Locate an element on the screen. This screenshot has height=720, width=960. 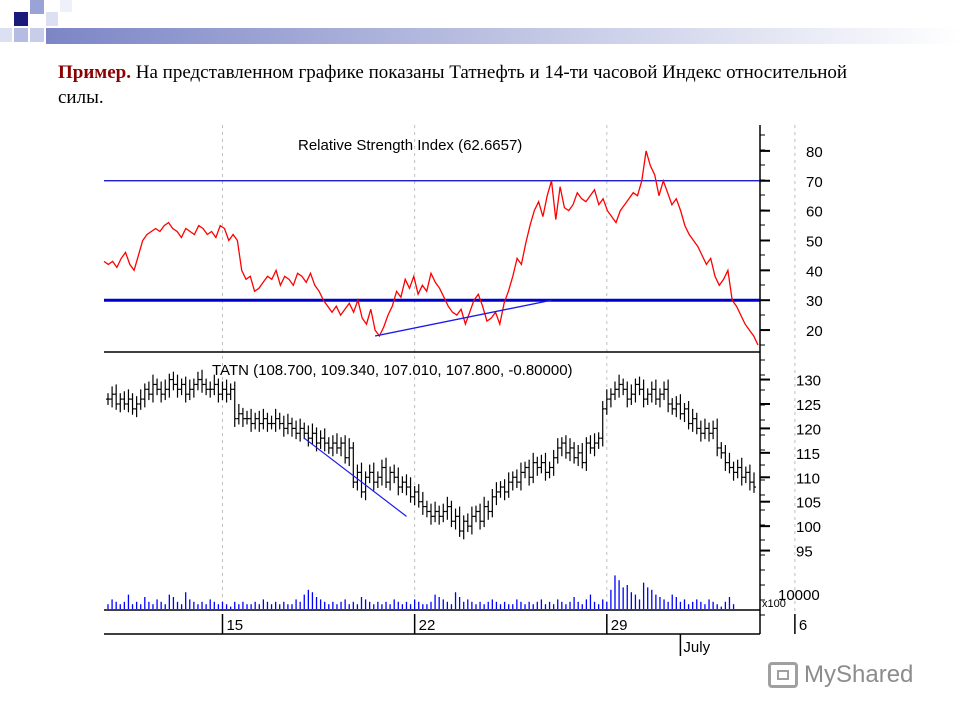
price-tick-label: 100 is located at coordinates (808, 527).